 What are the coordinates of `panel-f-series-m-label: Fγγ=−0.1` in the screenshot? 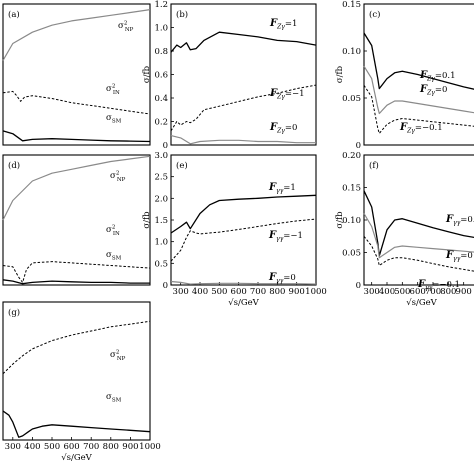 It's located at (438, 285).